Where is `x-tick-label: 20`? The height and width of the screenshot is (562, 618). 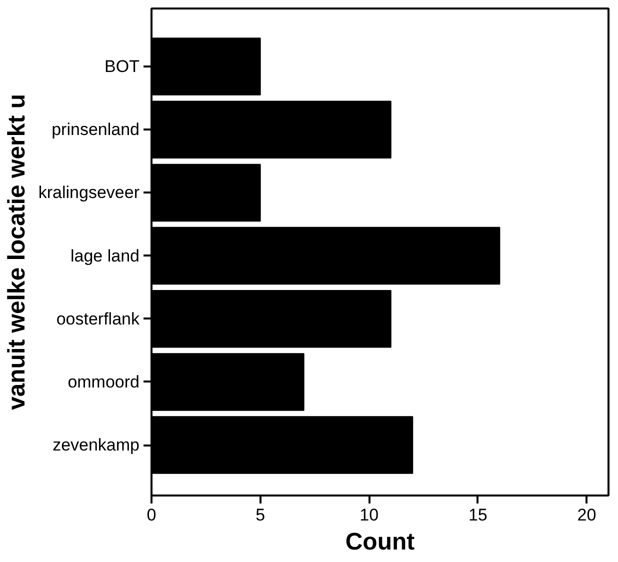 x-tick-label: 20 is located at coordinates (586, 515).